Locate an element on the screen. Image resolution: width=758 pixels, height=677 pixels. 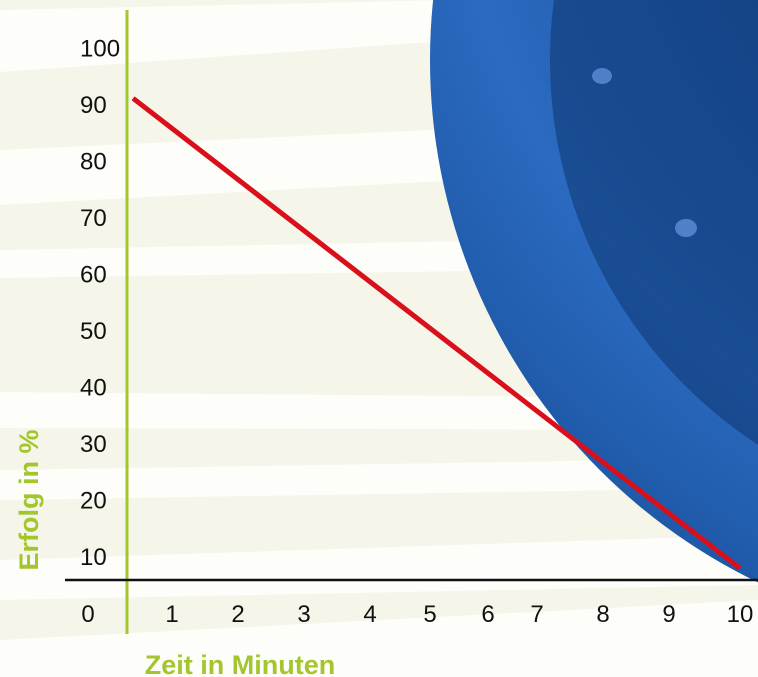
x-tick-label: 6 is located at coordinates (487, 614).